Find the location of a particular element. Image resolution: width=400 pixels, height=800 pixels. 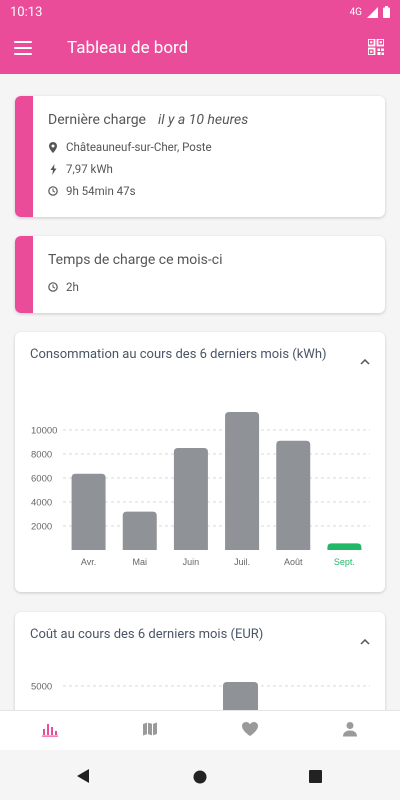

page-title: Tableau de bord is located at coordinates (128, 48).